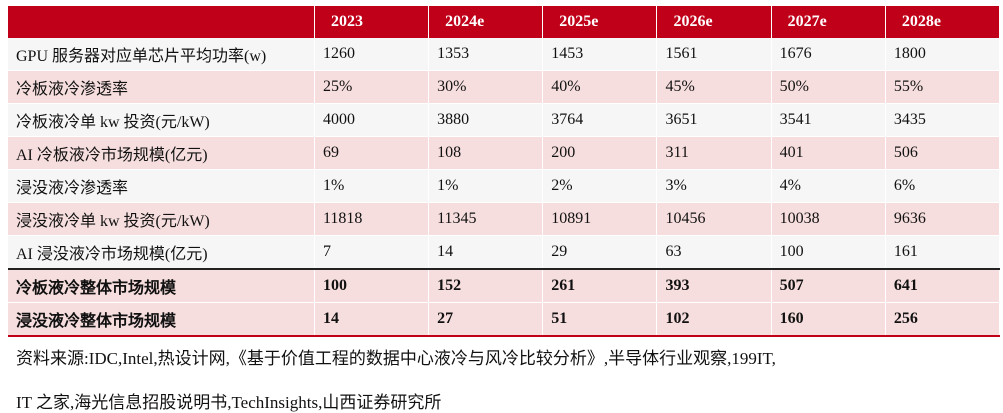  Describe the element at coordinates (372, 153) in the screenshot. I see `table-cell: 69` at that location.